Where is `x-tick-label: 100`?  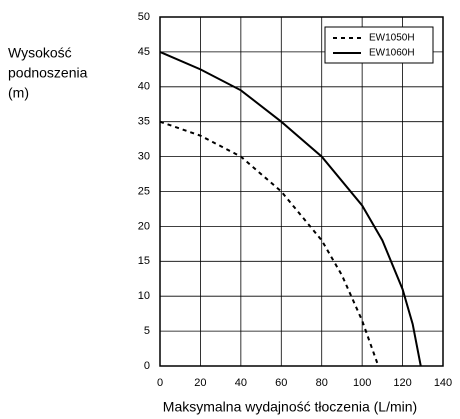 x-tick-label: 100 is located at coordinates (362, 383).